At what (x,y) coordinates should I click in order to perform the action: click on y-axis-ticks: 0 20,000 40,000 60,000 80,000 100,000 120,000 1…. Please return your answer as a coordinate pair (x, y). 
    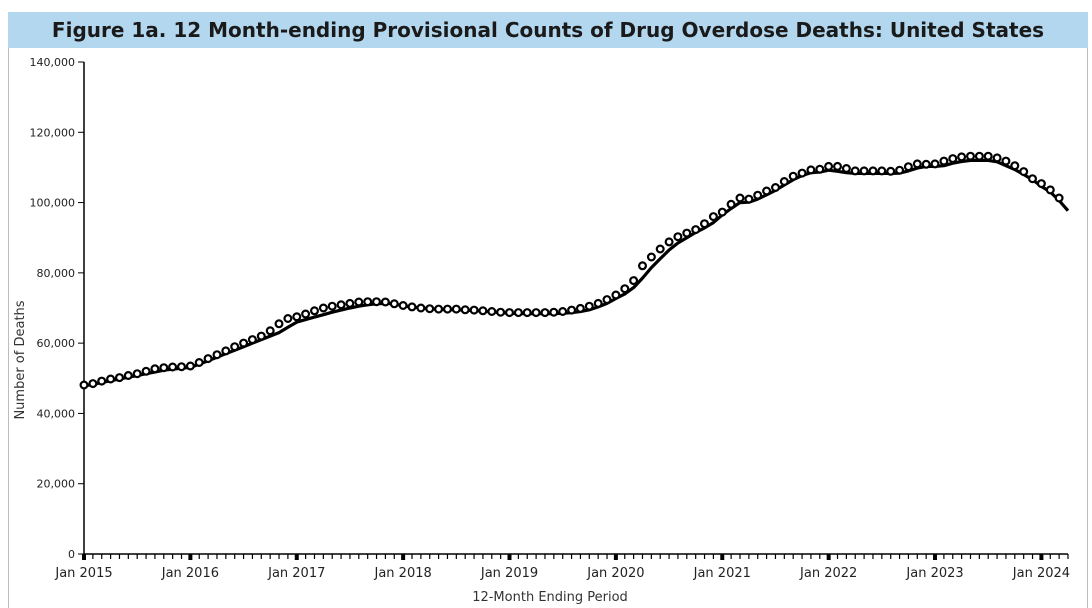
    Looking at the image, I should click on (57, 308).